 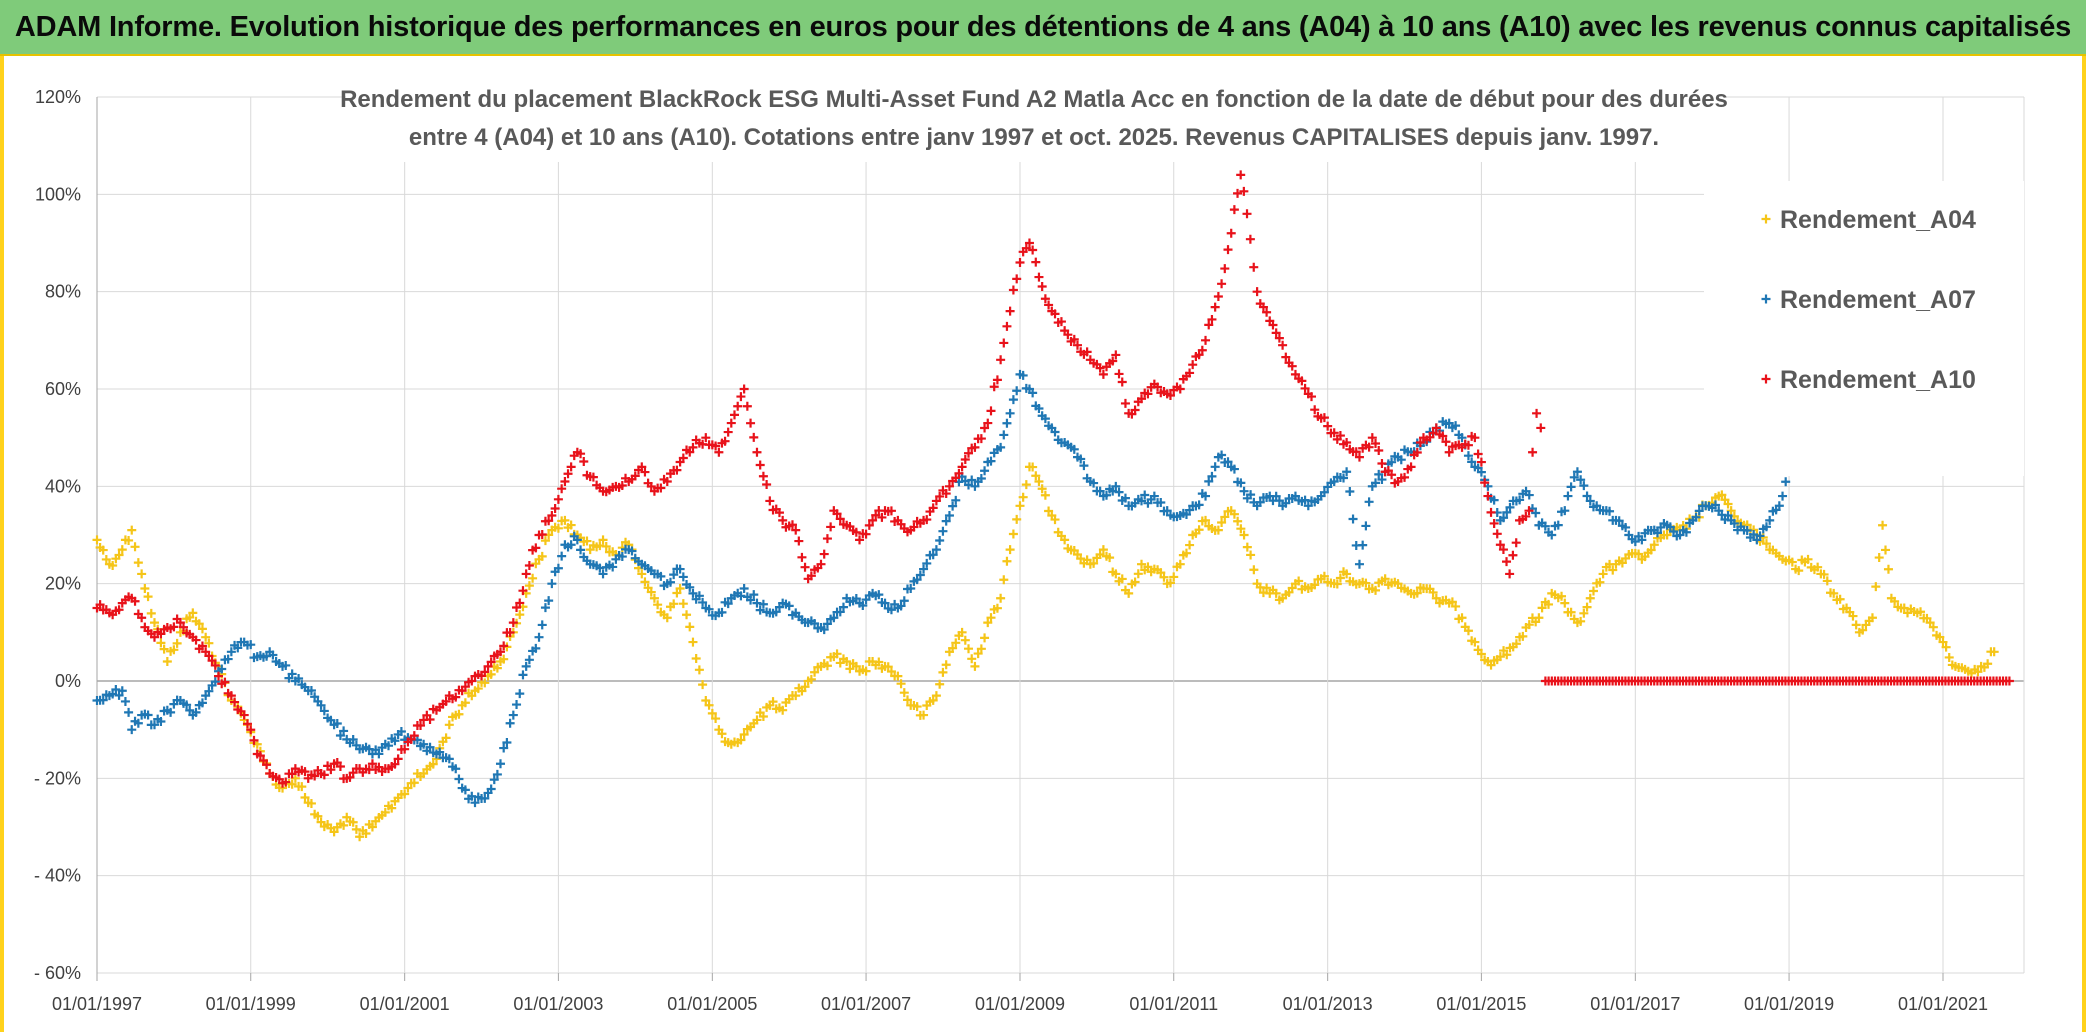 I want to click on legend-marker, so click(x=1766, y=379).